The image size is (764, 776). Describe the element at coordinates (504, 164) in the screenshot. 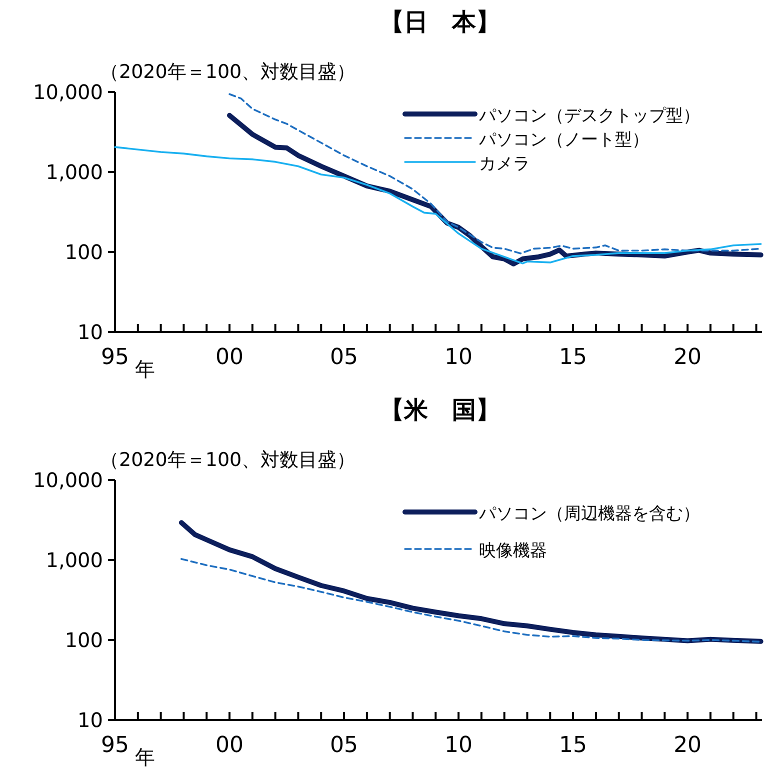

I see `legend-label: カメラ` at that location.